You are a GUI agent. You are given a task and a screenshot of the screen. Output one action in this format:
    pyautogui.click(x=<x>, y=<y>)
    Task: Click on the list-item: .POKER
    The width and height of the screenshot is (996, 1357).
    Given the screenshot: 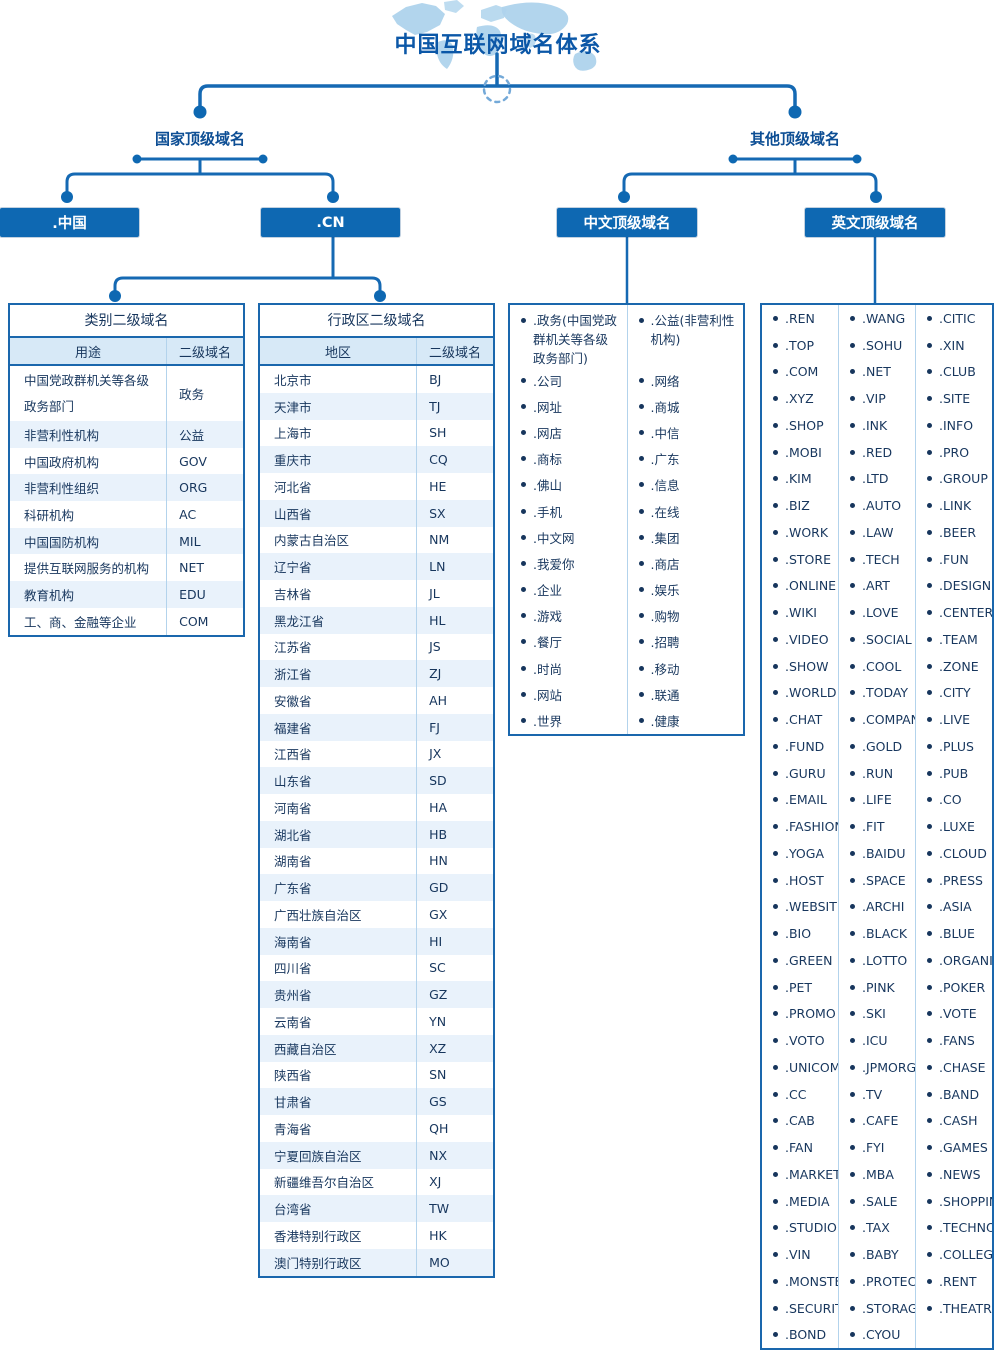 What is the action you would take?
    pyautogui.click(x=953, y=987)
    